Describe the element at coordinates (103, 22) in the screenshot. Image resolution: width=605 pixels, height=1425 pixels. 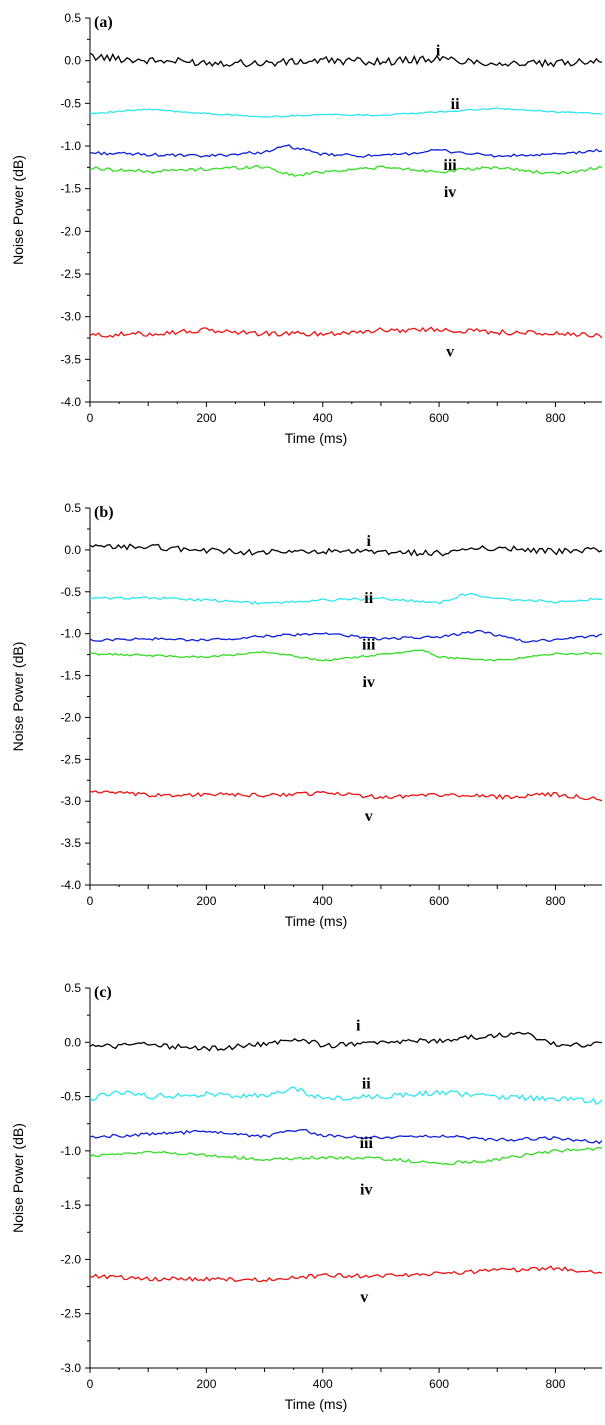
I see `panel-label: (a)` at that location.